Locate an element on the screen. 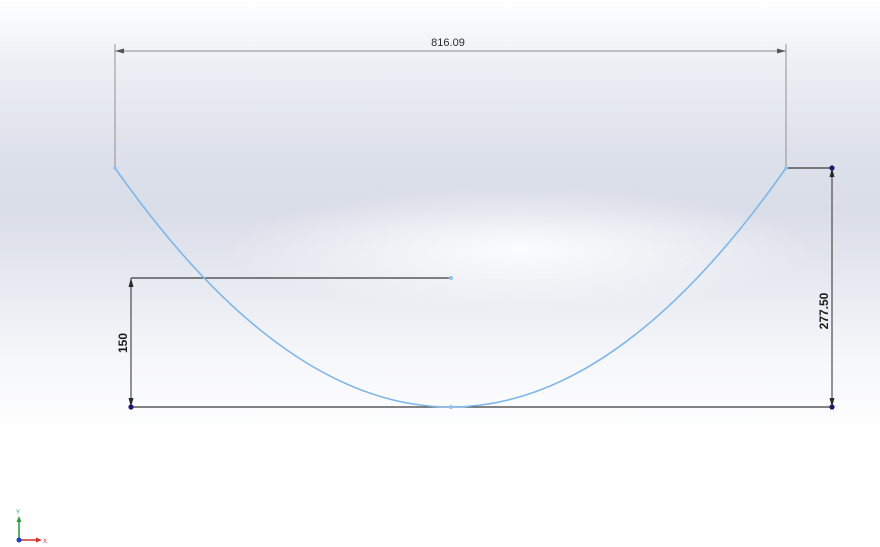  line-height-dimension: 150 is located at coordinates (125, 342).